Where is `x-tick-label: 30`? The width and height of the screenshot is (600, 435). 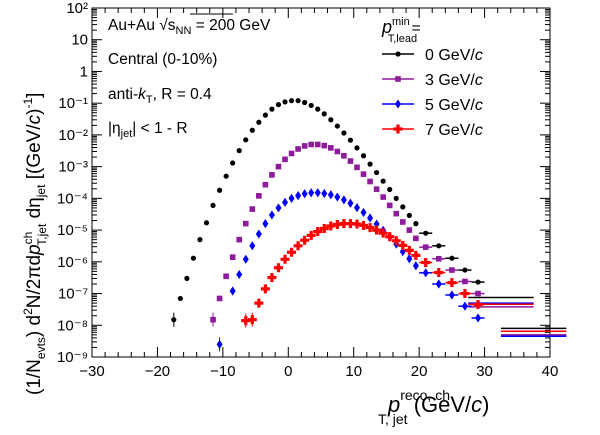 x-tick-label: 30 is located at coordinates (484, 371).